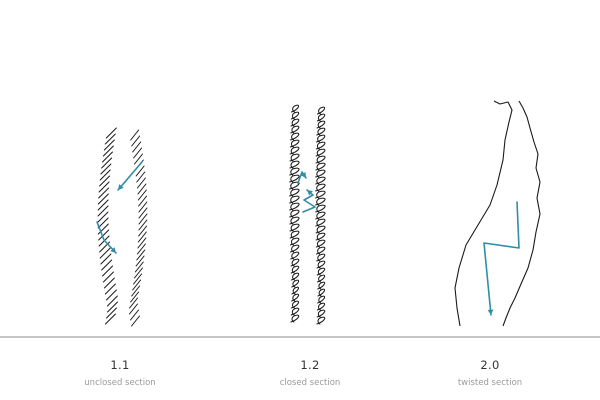 This screenshot has height=400, width=600. What do you see at coordinates (490, 373) in the screenshot?
I see `caption-twisted-section: 2.0 twisted section` at bounding box center [490, 373].